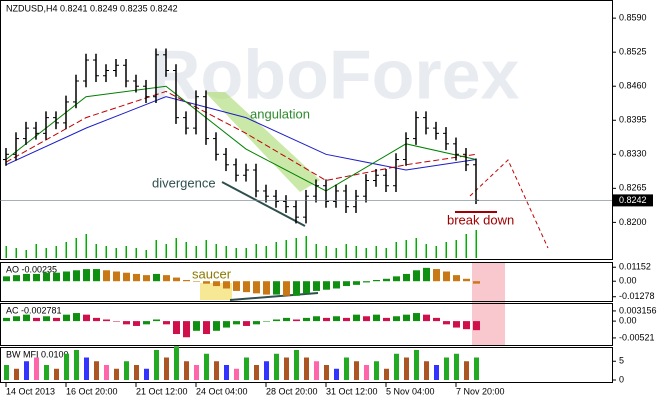 The width and height of the screenshot is (657, 400). I want to click on y-tick-label: 0.01152, so click(635, 267).